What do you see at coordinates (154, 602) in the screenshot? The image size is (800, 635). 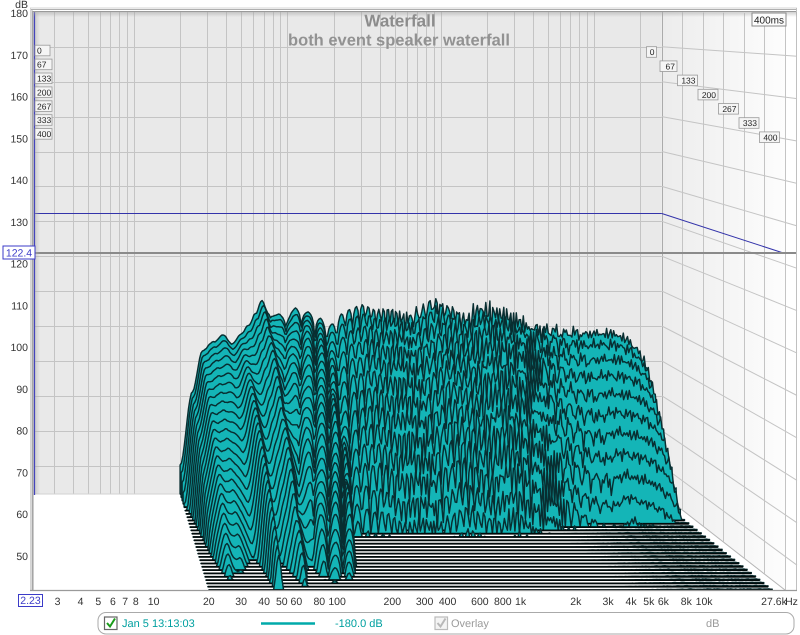 I see `svg-text: 10` at bounding box center [154, 602].